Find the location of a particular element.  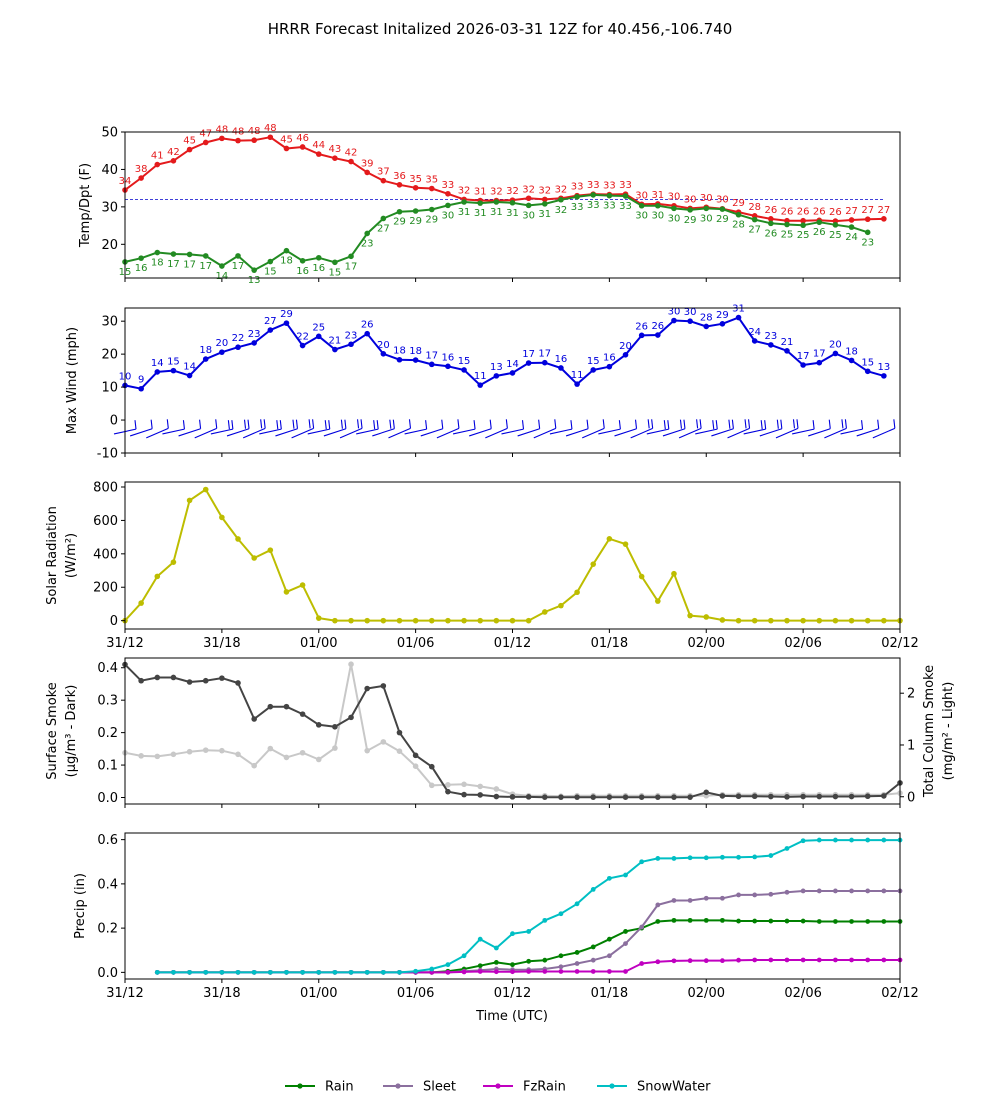

x-tick-label: 01/12 is located at coordinates (512, 643).